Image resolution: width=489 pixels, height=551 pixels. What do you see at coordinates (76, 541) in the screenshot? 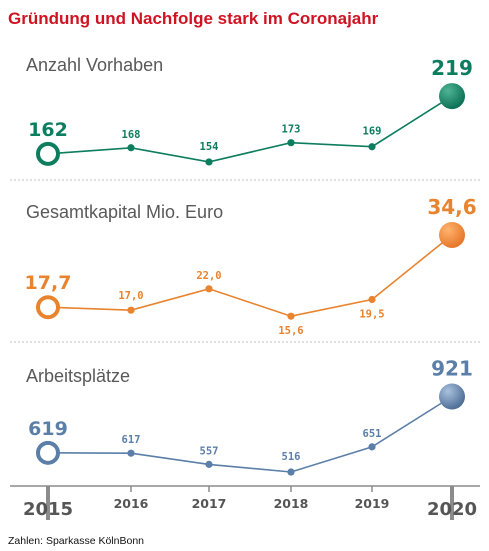
I see `source-note: Zahlen: Sparkasse KölnBonn` at bounding box center [76, 541].